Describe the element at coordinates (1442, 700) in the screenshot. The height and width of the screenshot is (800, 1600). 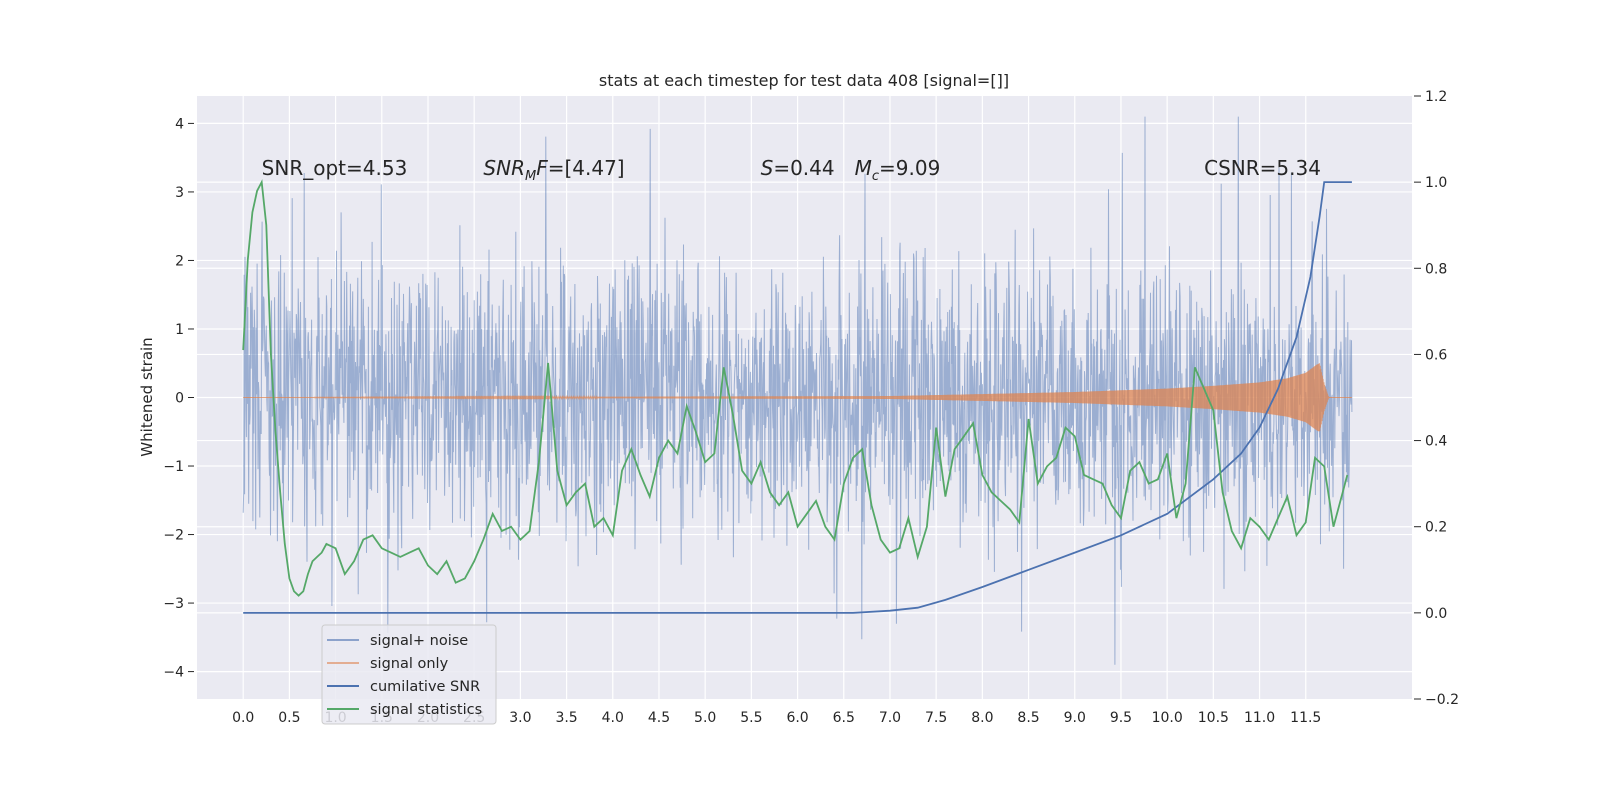
I see `y2-tick-label: −0.2` at that location.